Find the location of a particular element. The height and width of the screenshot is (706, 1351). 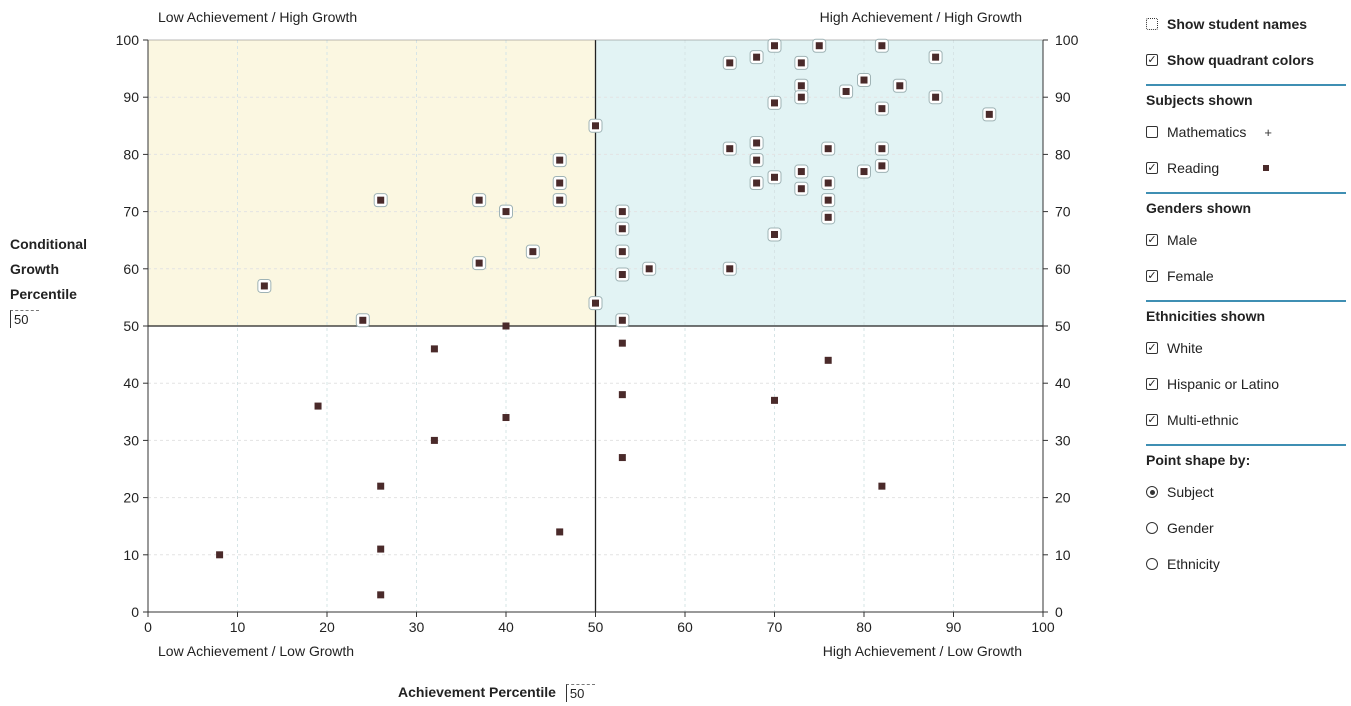

subject-reading-option: ✓ Reading is located at coordinates (1246, 168).